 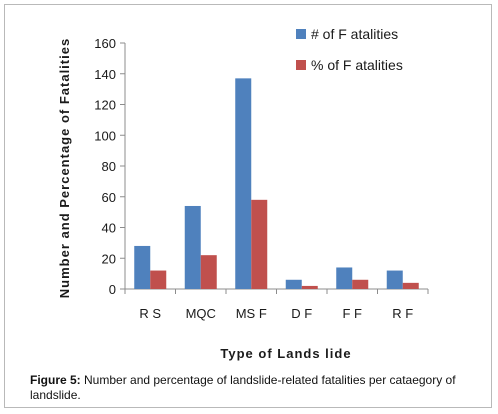 I want to click on legend-label: # of F atalities, so click(x=354, y=34).